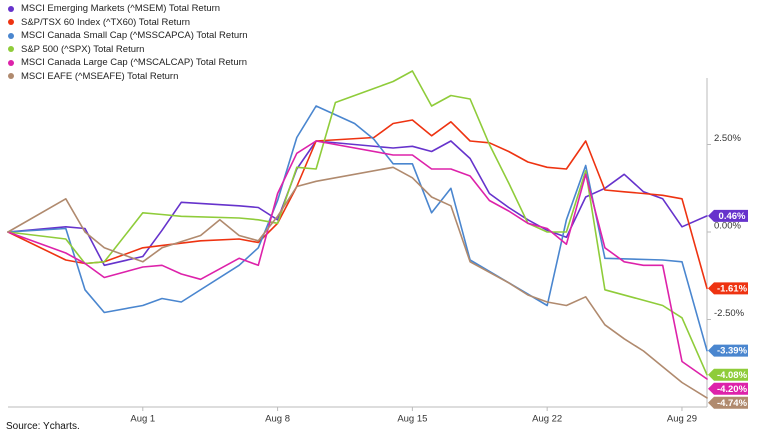 Image resolution: width=771 pixels, height=435 pixels. What do you see at coordinates (732, 389) in the screenshot?
I see `end-value-label: -4.20%` at bounding box center [732, 389].